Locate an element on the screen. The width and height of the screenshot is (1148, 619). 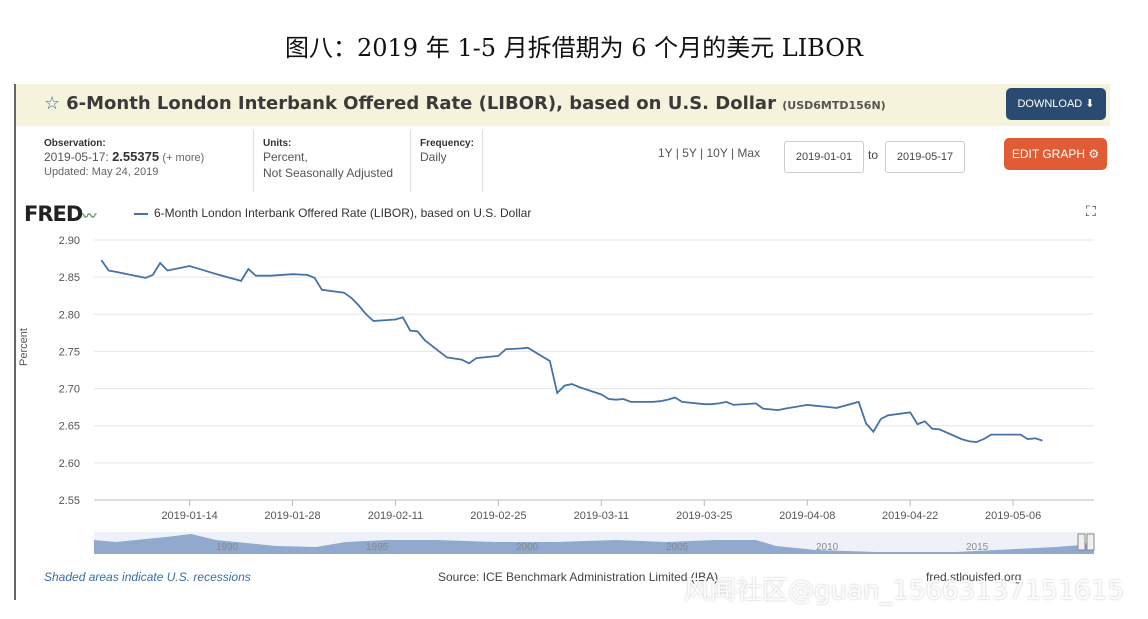
start-date-input: 2019-01-01 is located at coordinates (824, 157).